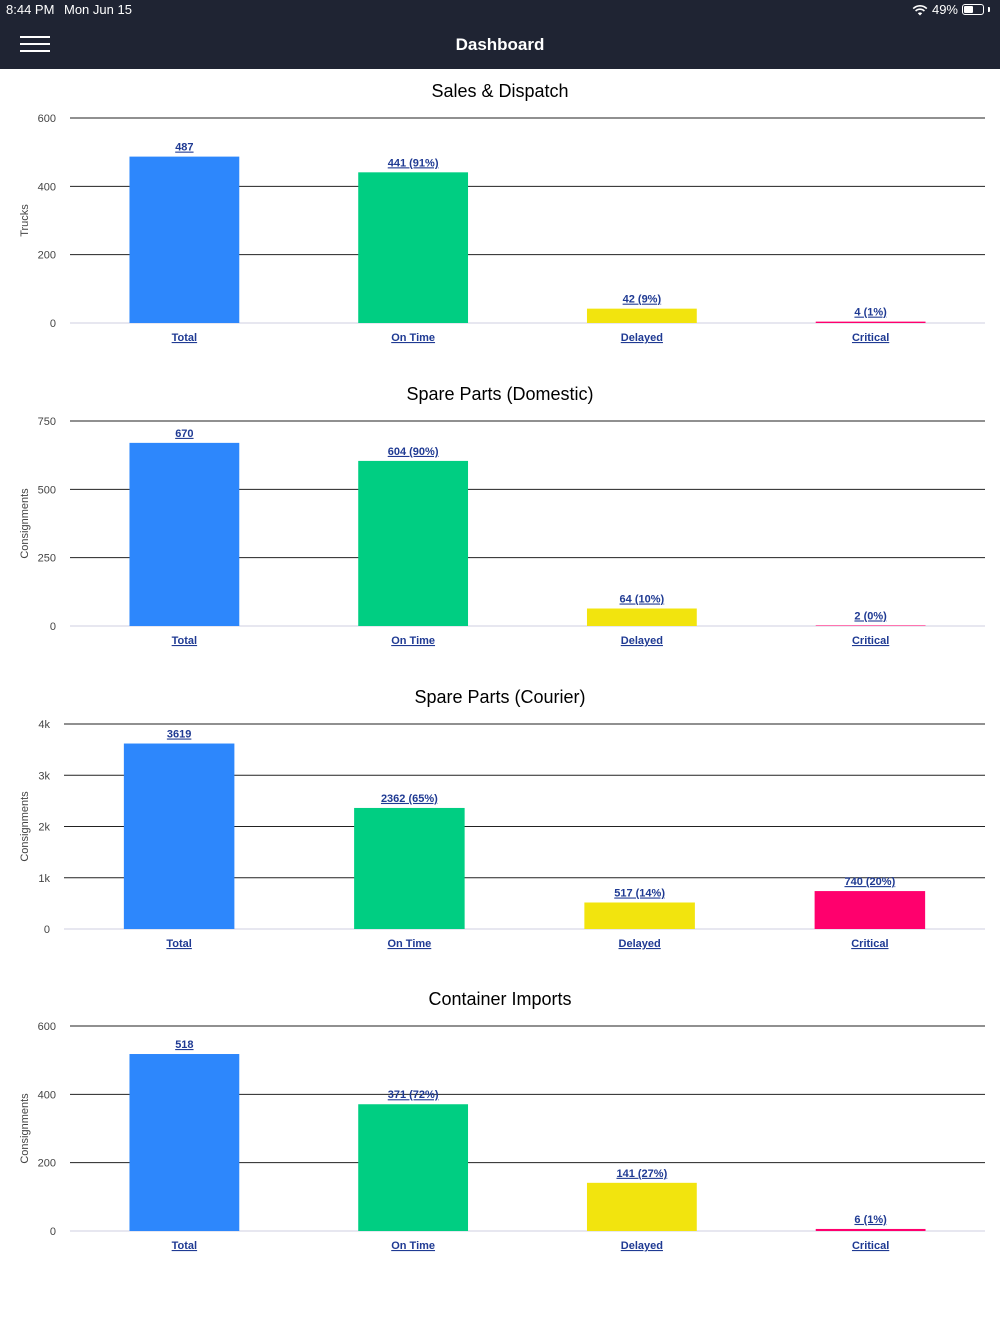  I want to click on bar-value-label: 4 (1%), so click(870, 313).